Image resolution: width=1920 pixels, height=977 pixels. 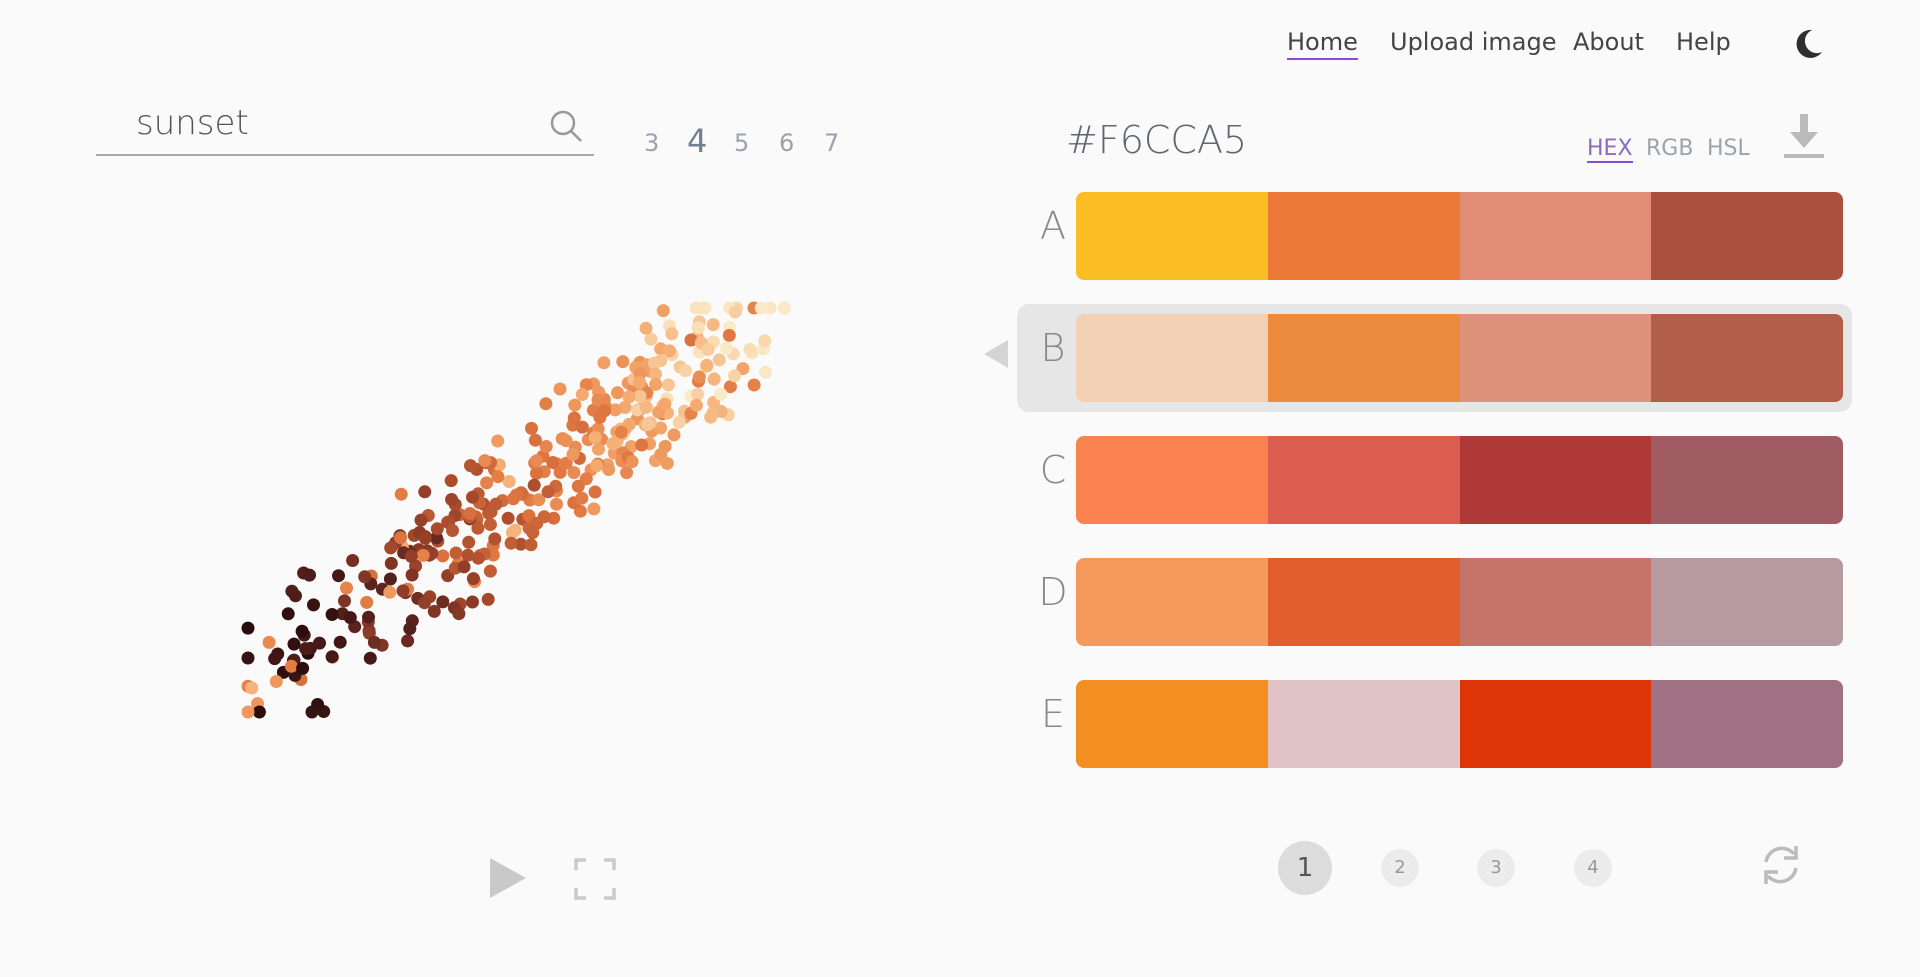 What do you see at coordinates (1473, 42) in the screenshot?
I see `nav-upload-image: Upload image` at bounding box center [1473, 42].